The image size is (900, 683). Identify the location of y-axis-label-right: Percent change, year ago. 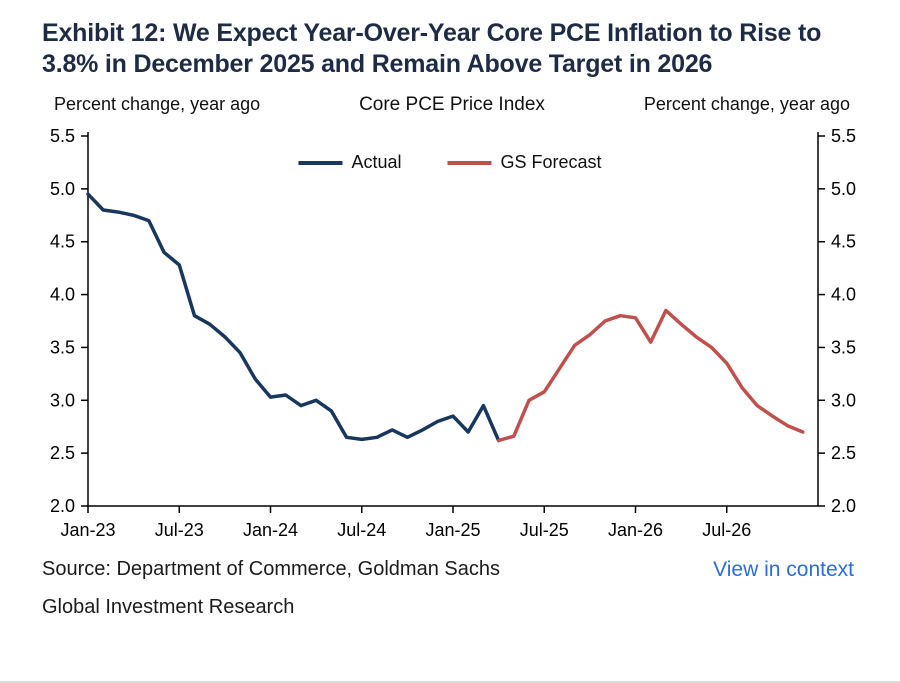
(746, 104).